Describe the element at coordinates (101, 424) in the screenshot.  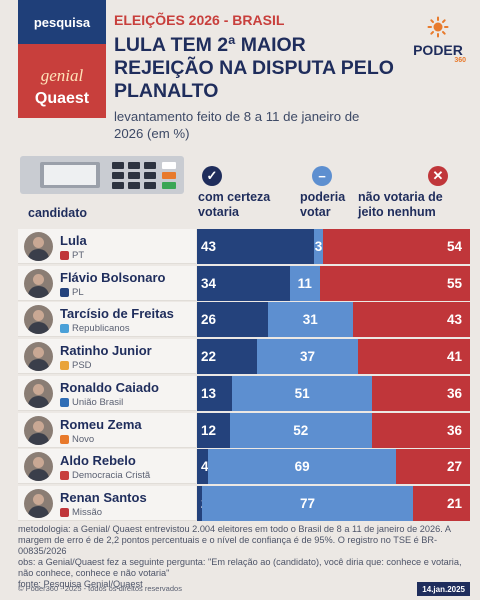
I see `candidate-name: Romeu Zema` at that location.